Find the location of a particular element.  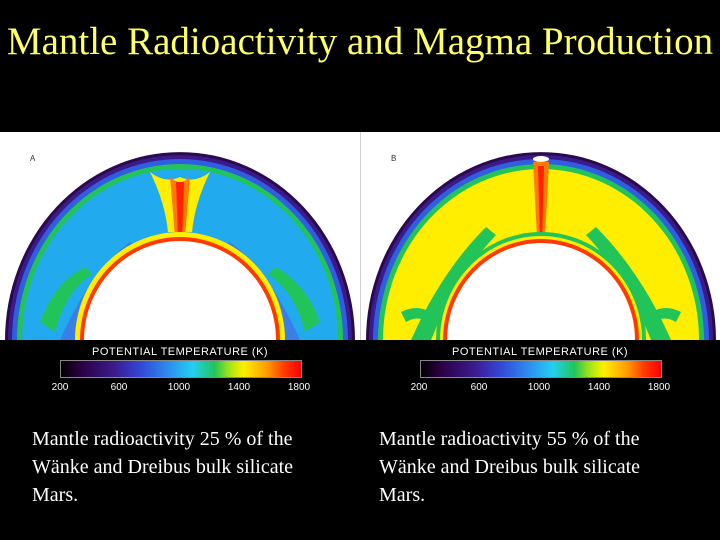

tick-a-1400: 1400 is located at coordinates (239, 387).